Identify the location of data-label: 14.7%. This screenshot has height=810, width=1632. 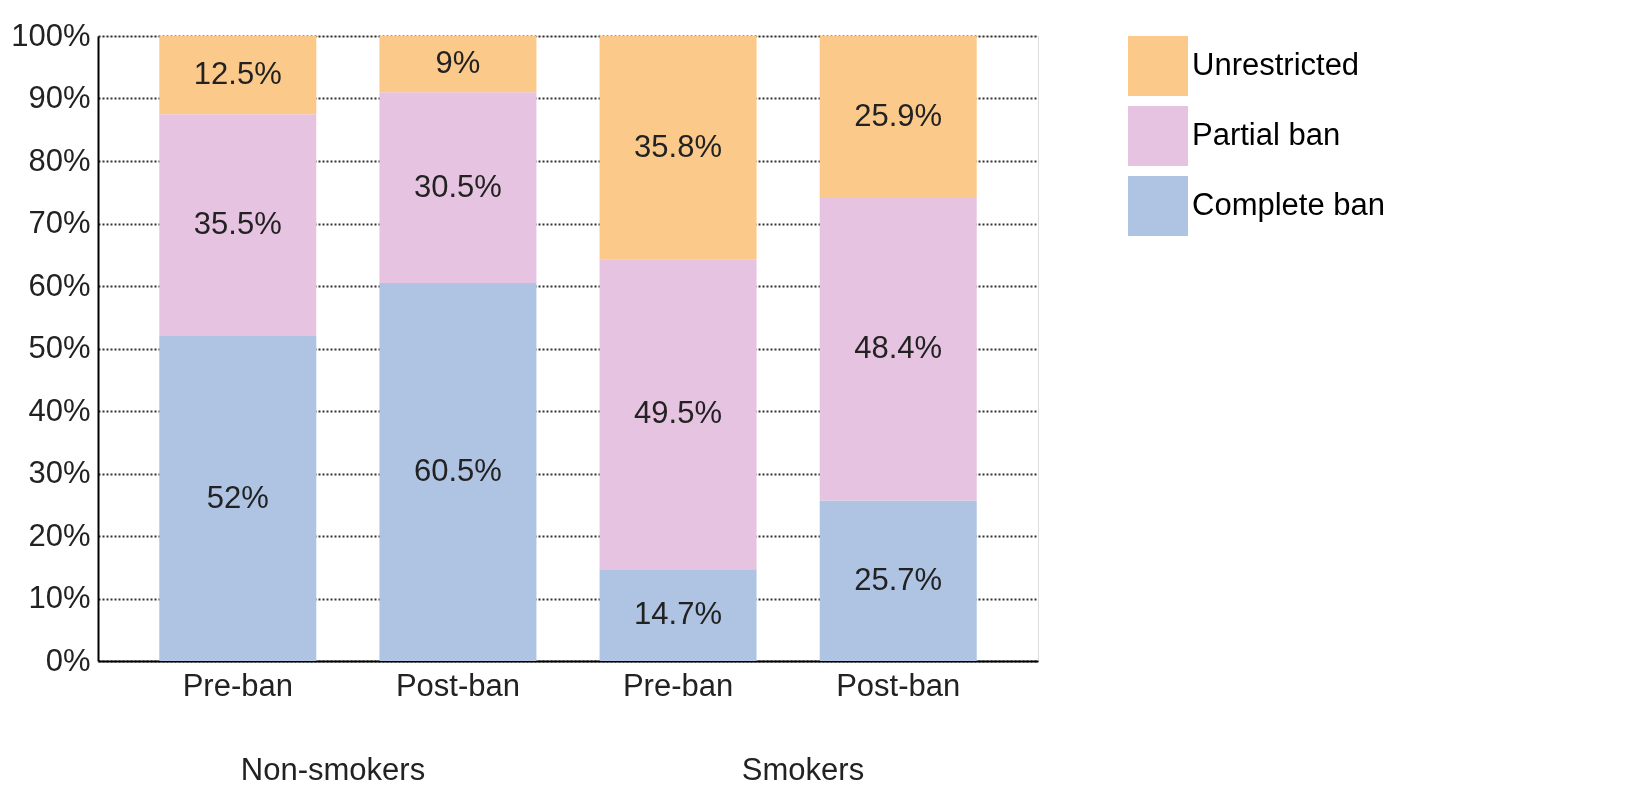
(678, 614).